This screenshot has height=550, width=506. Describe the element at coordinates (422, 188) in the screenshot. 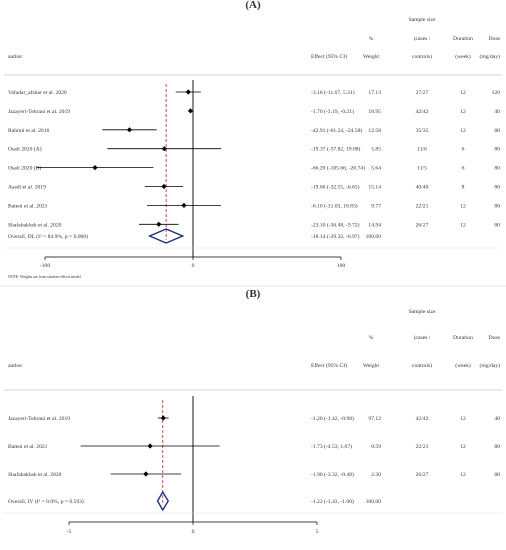

I see `study-sample: 40/40` at that location.